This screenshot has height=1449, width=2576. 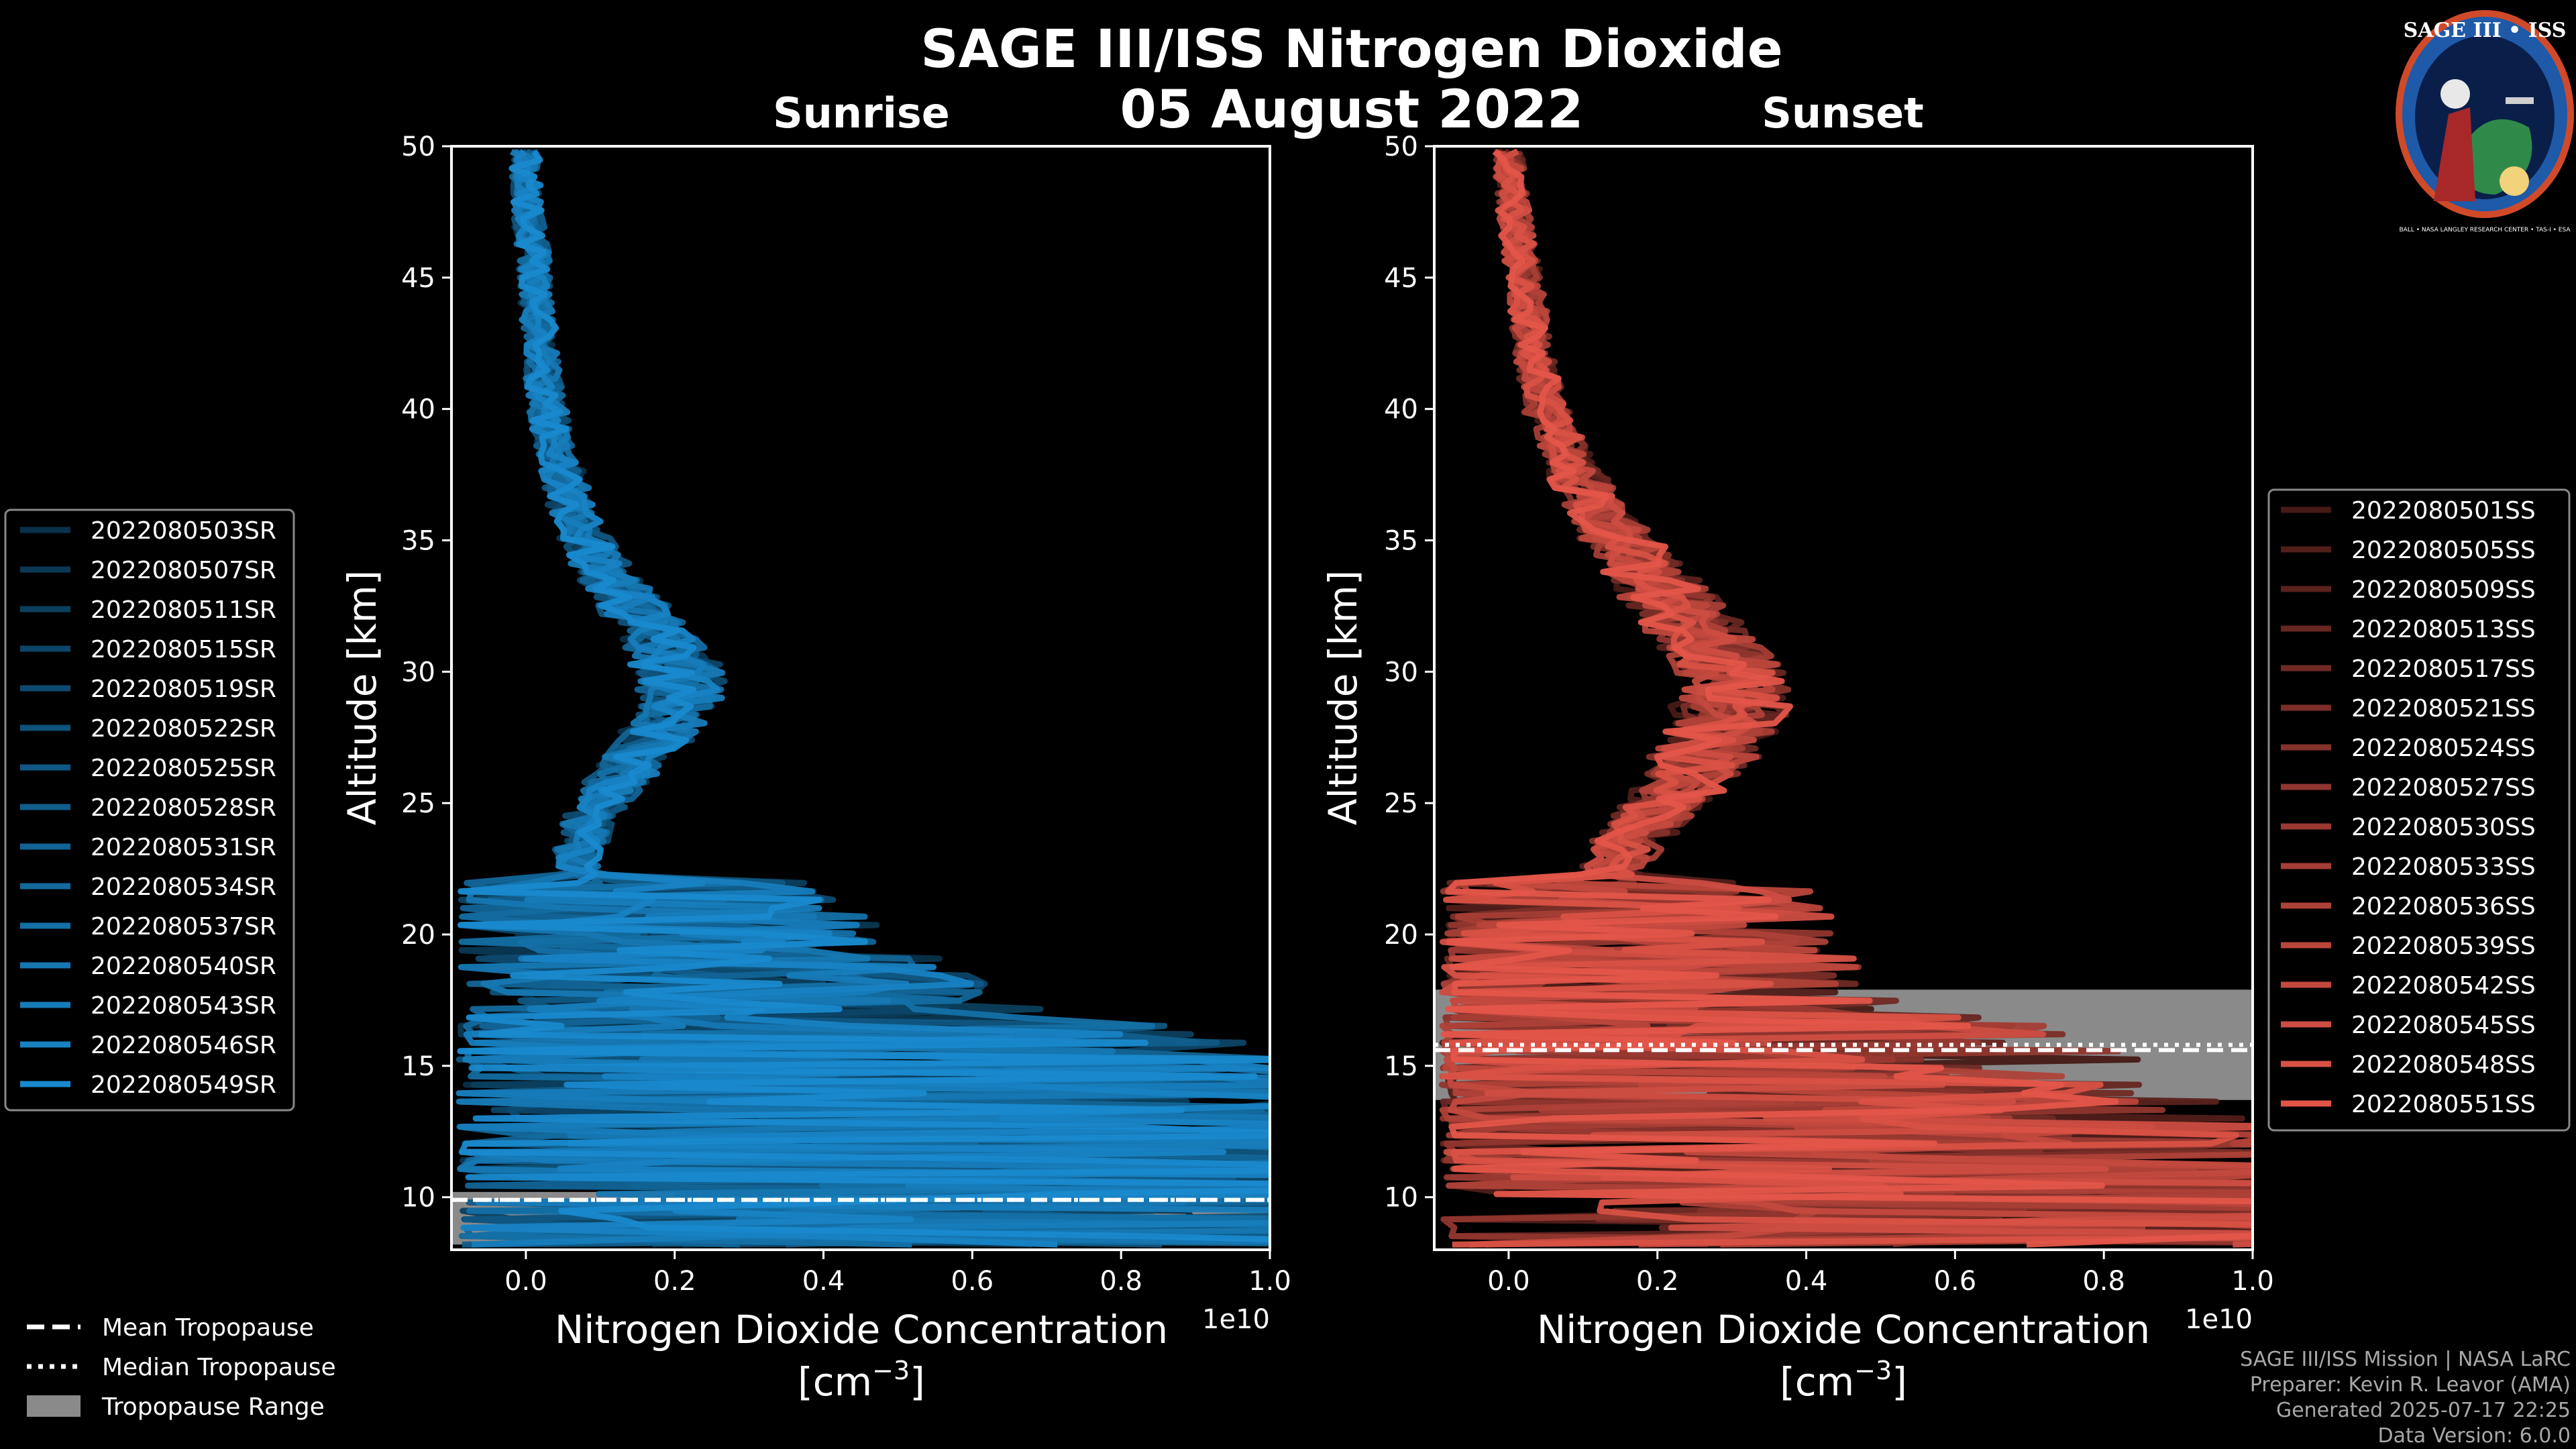 I want to click on sunset-y-tick-label: 50, so click(x=1401, y=146).